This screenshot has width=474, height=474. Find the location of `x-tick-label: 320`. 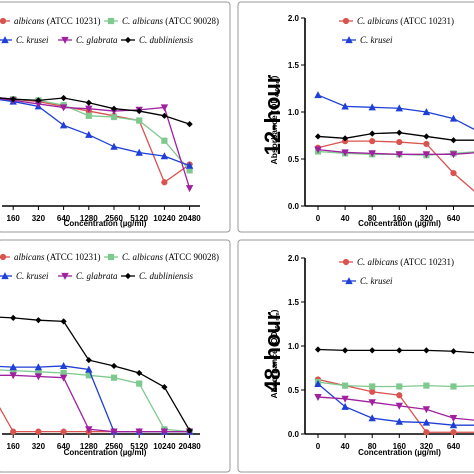

x-tick-label: 320 is located at coordinates (427, 446).